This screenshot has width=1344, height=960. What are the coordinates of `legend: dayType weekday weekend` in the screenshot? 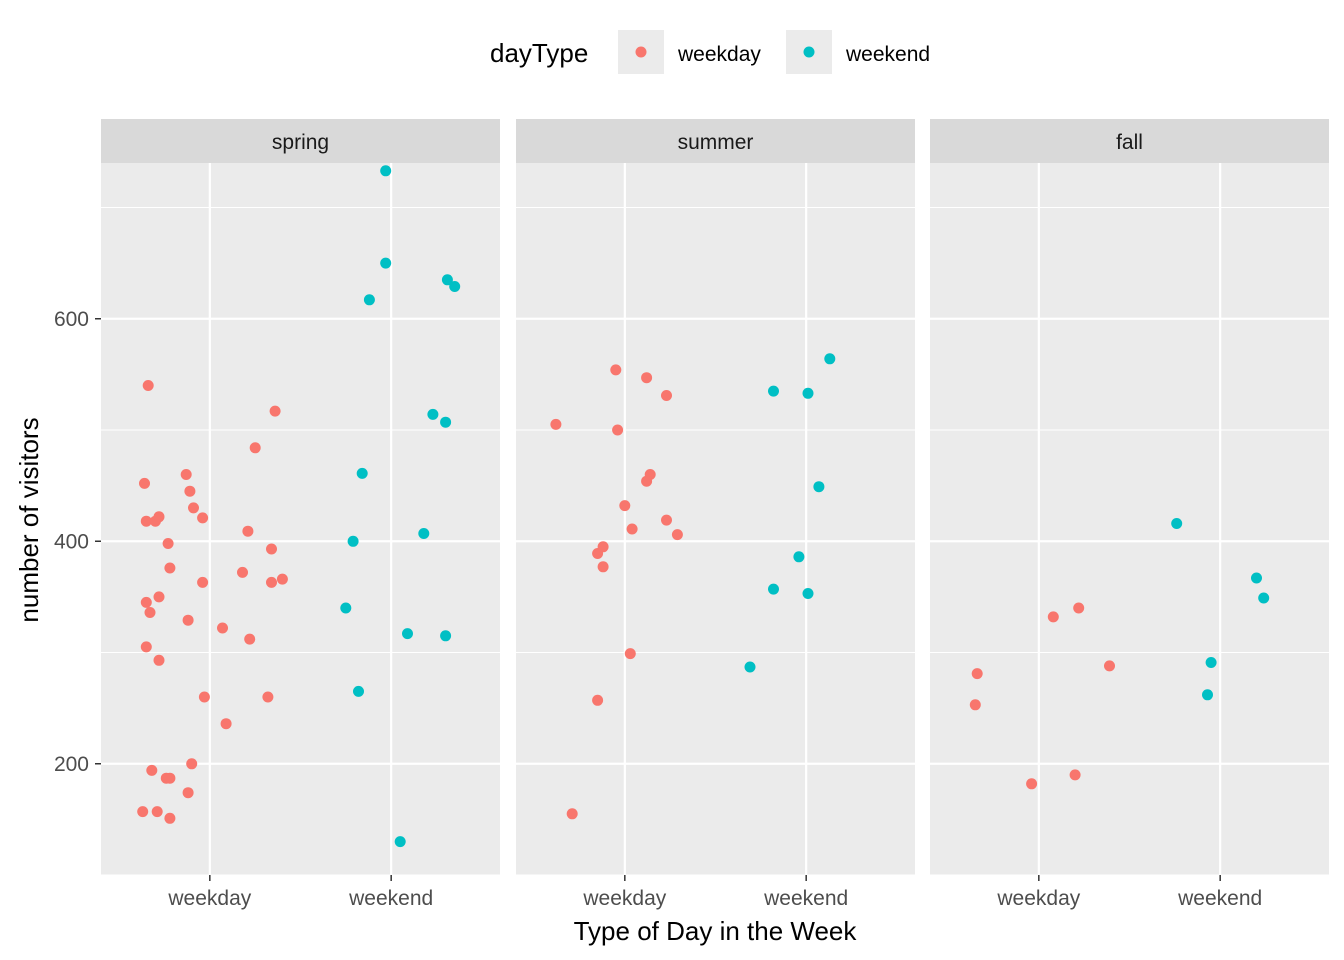 It's located at (710, 52).